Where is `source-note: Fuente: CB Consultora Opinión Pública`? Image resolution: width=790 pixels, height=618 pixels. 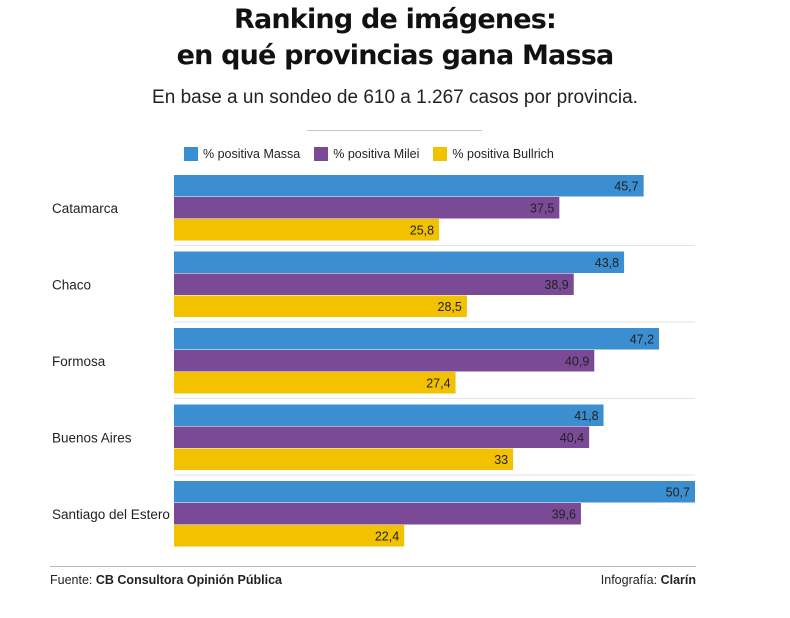 source-note: Fuente: CB Consultora Opinión Pública is located at coordinates (166, 580).